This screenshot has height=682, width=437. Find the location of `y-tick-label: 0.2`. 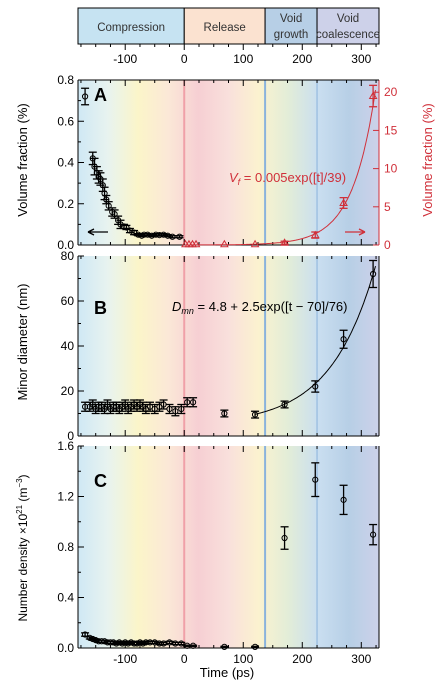

y-tick-label: 0.2 is located at coordinates (65, 204).